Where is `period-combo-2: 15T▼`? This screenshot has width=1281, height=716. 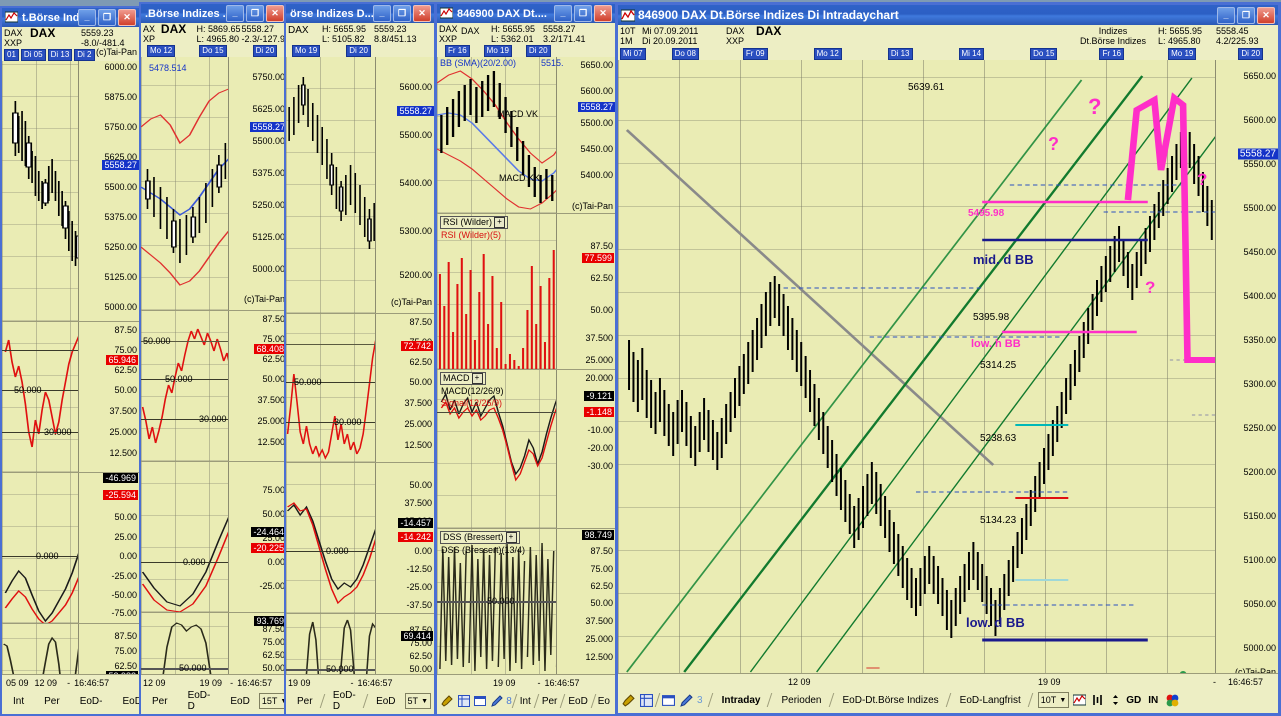 period-combo-2: 15T▼ is located at coordinates (272, 701).